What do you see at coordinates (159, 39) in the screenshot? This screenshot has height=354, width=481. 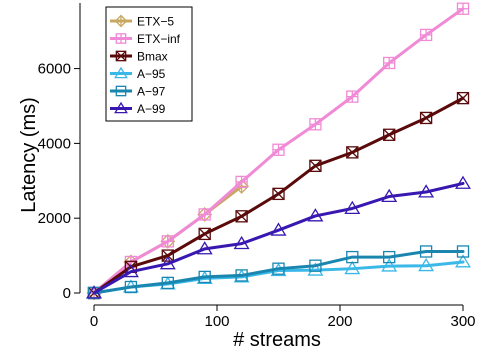 I see `legend-label: ETX−inf` at bounding box center [159, 39].